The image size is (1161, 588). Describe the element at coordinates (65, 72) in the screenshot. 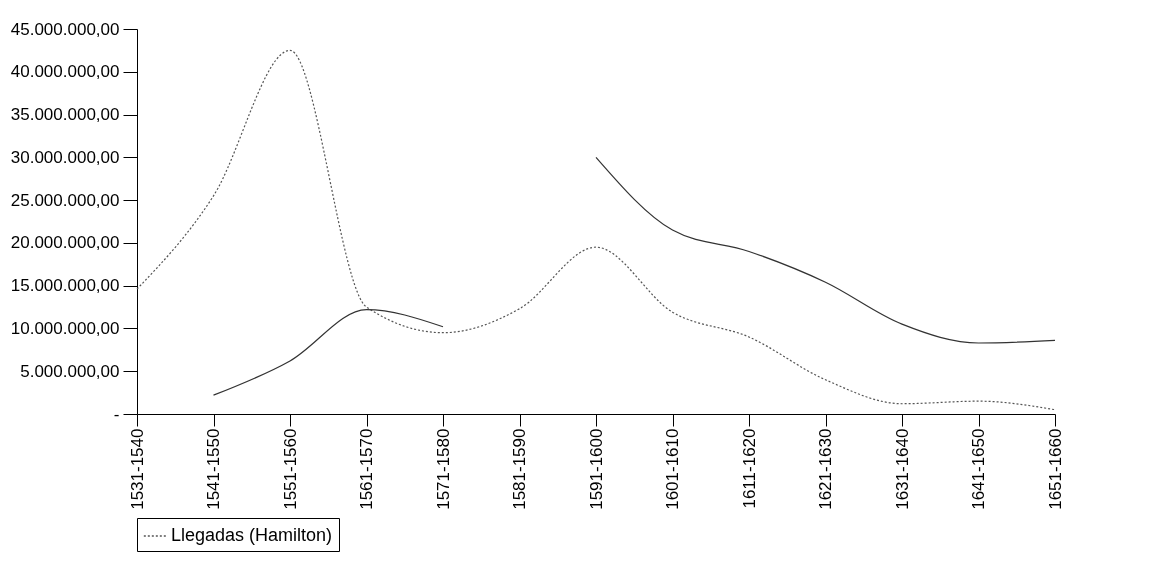

I see `y-tick-label: 40.000.000,00` at that location.